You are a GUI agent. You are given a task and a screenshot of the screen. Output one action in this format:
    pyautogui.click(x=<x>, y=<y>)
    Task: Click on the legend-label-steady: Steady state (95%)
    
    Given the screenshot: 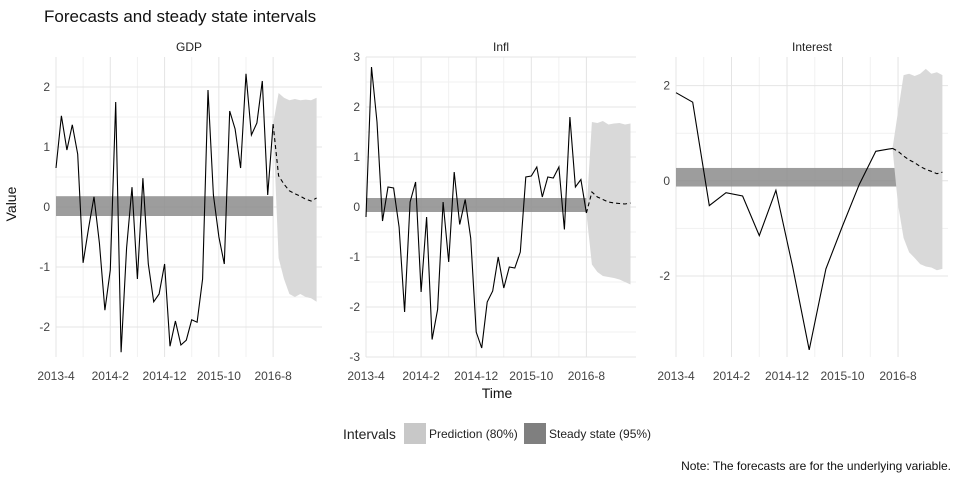 What is the action you would take?
    pyautogui.click(x=600, y=434)
    